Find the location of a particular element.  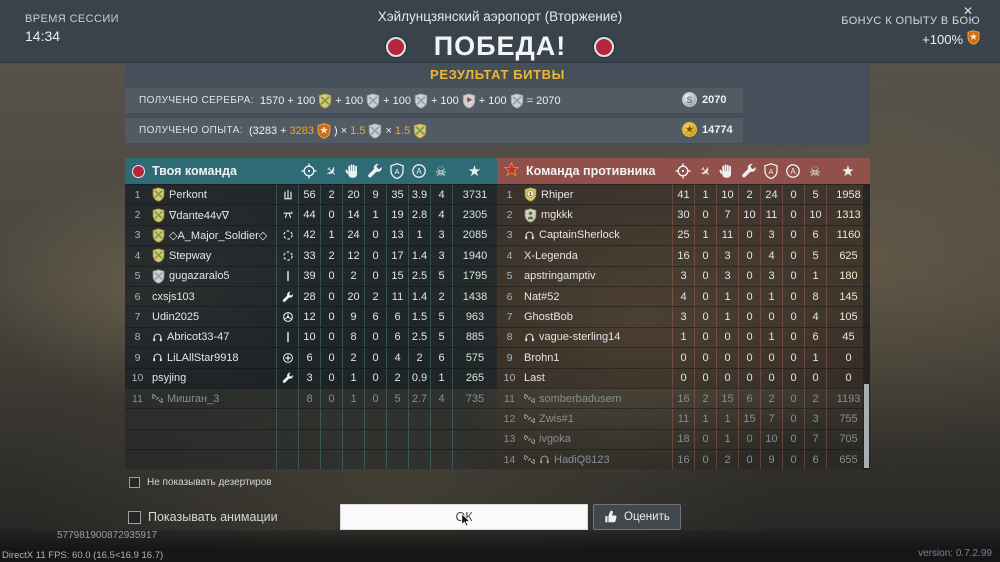

player-row: 6 Nat#52 4 0 1 0 1 0 8 145 is located at coordinates (683, 296).